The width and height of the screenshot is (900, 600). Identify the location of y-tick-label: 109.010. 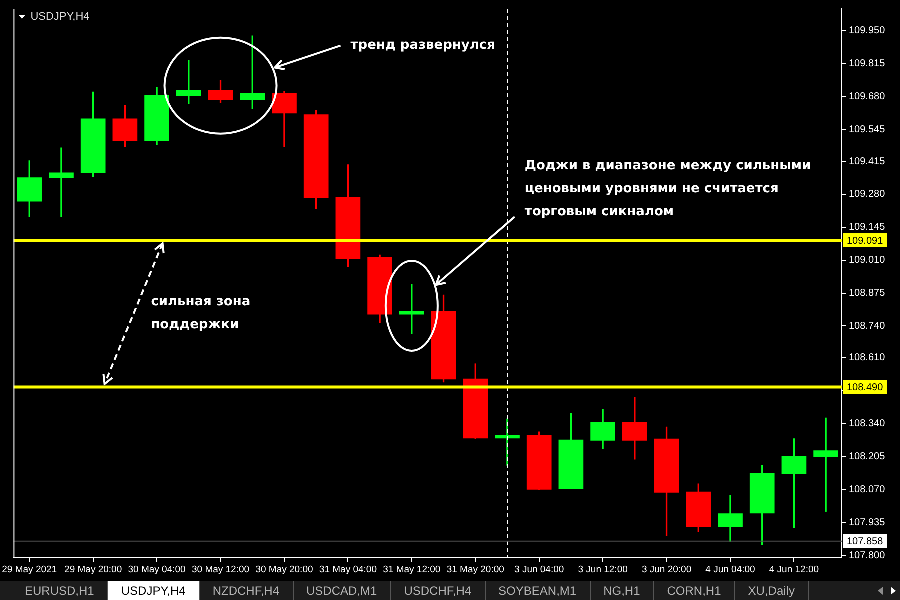
(867, 260).